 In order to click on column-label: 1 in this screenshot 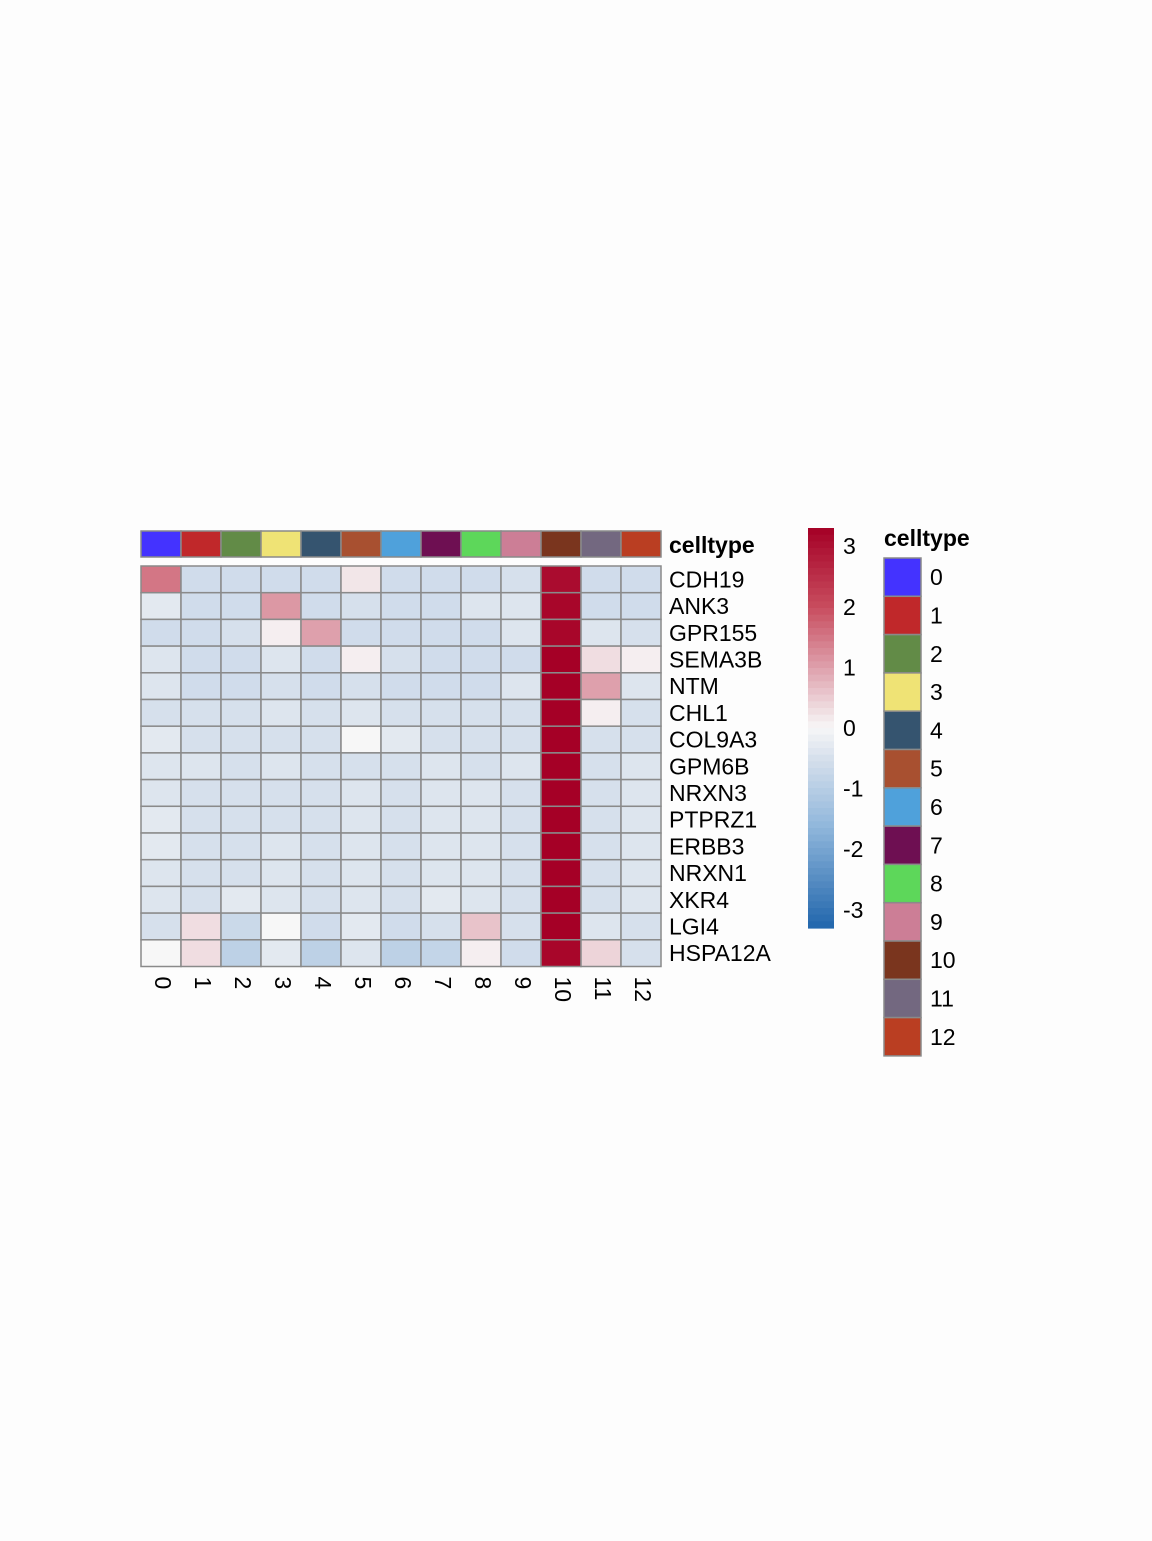, I will do `click(203, 983)`.